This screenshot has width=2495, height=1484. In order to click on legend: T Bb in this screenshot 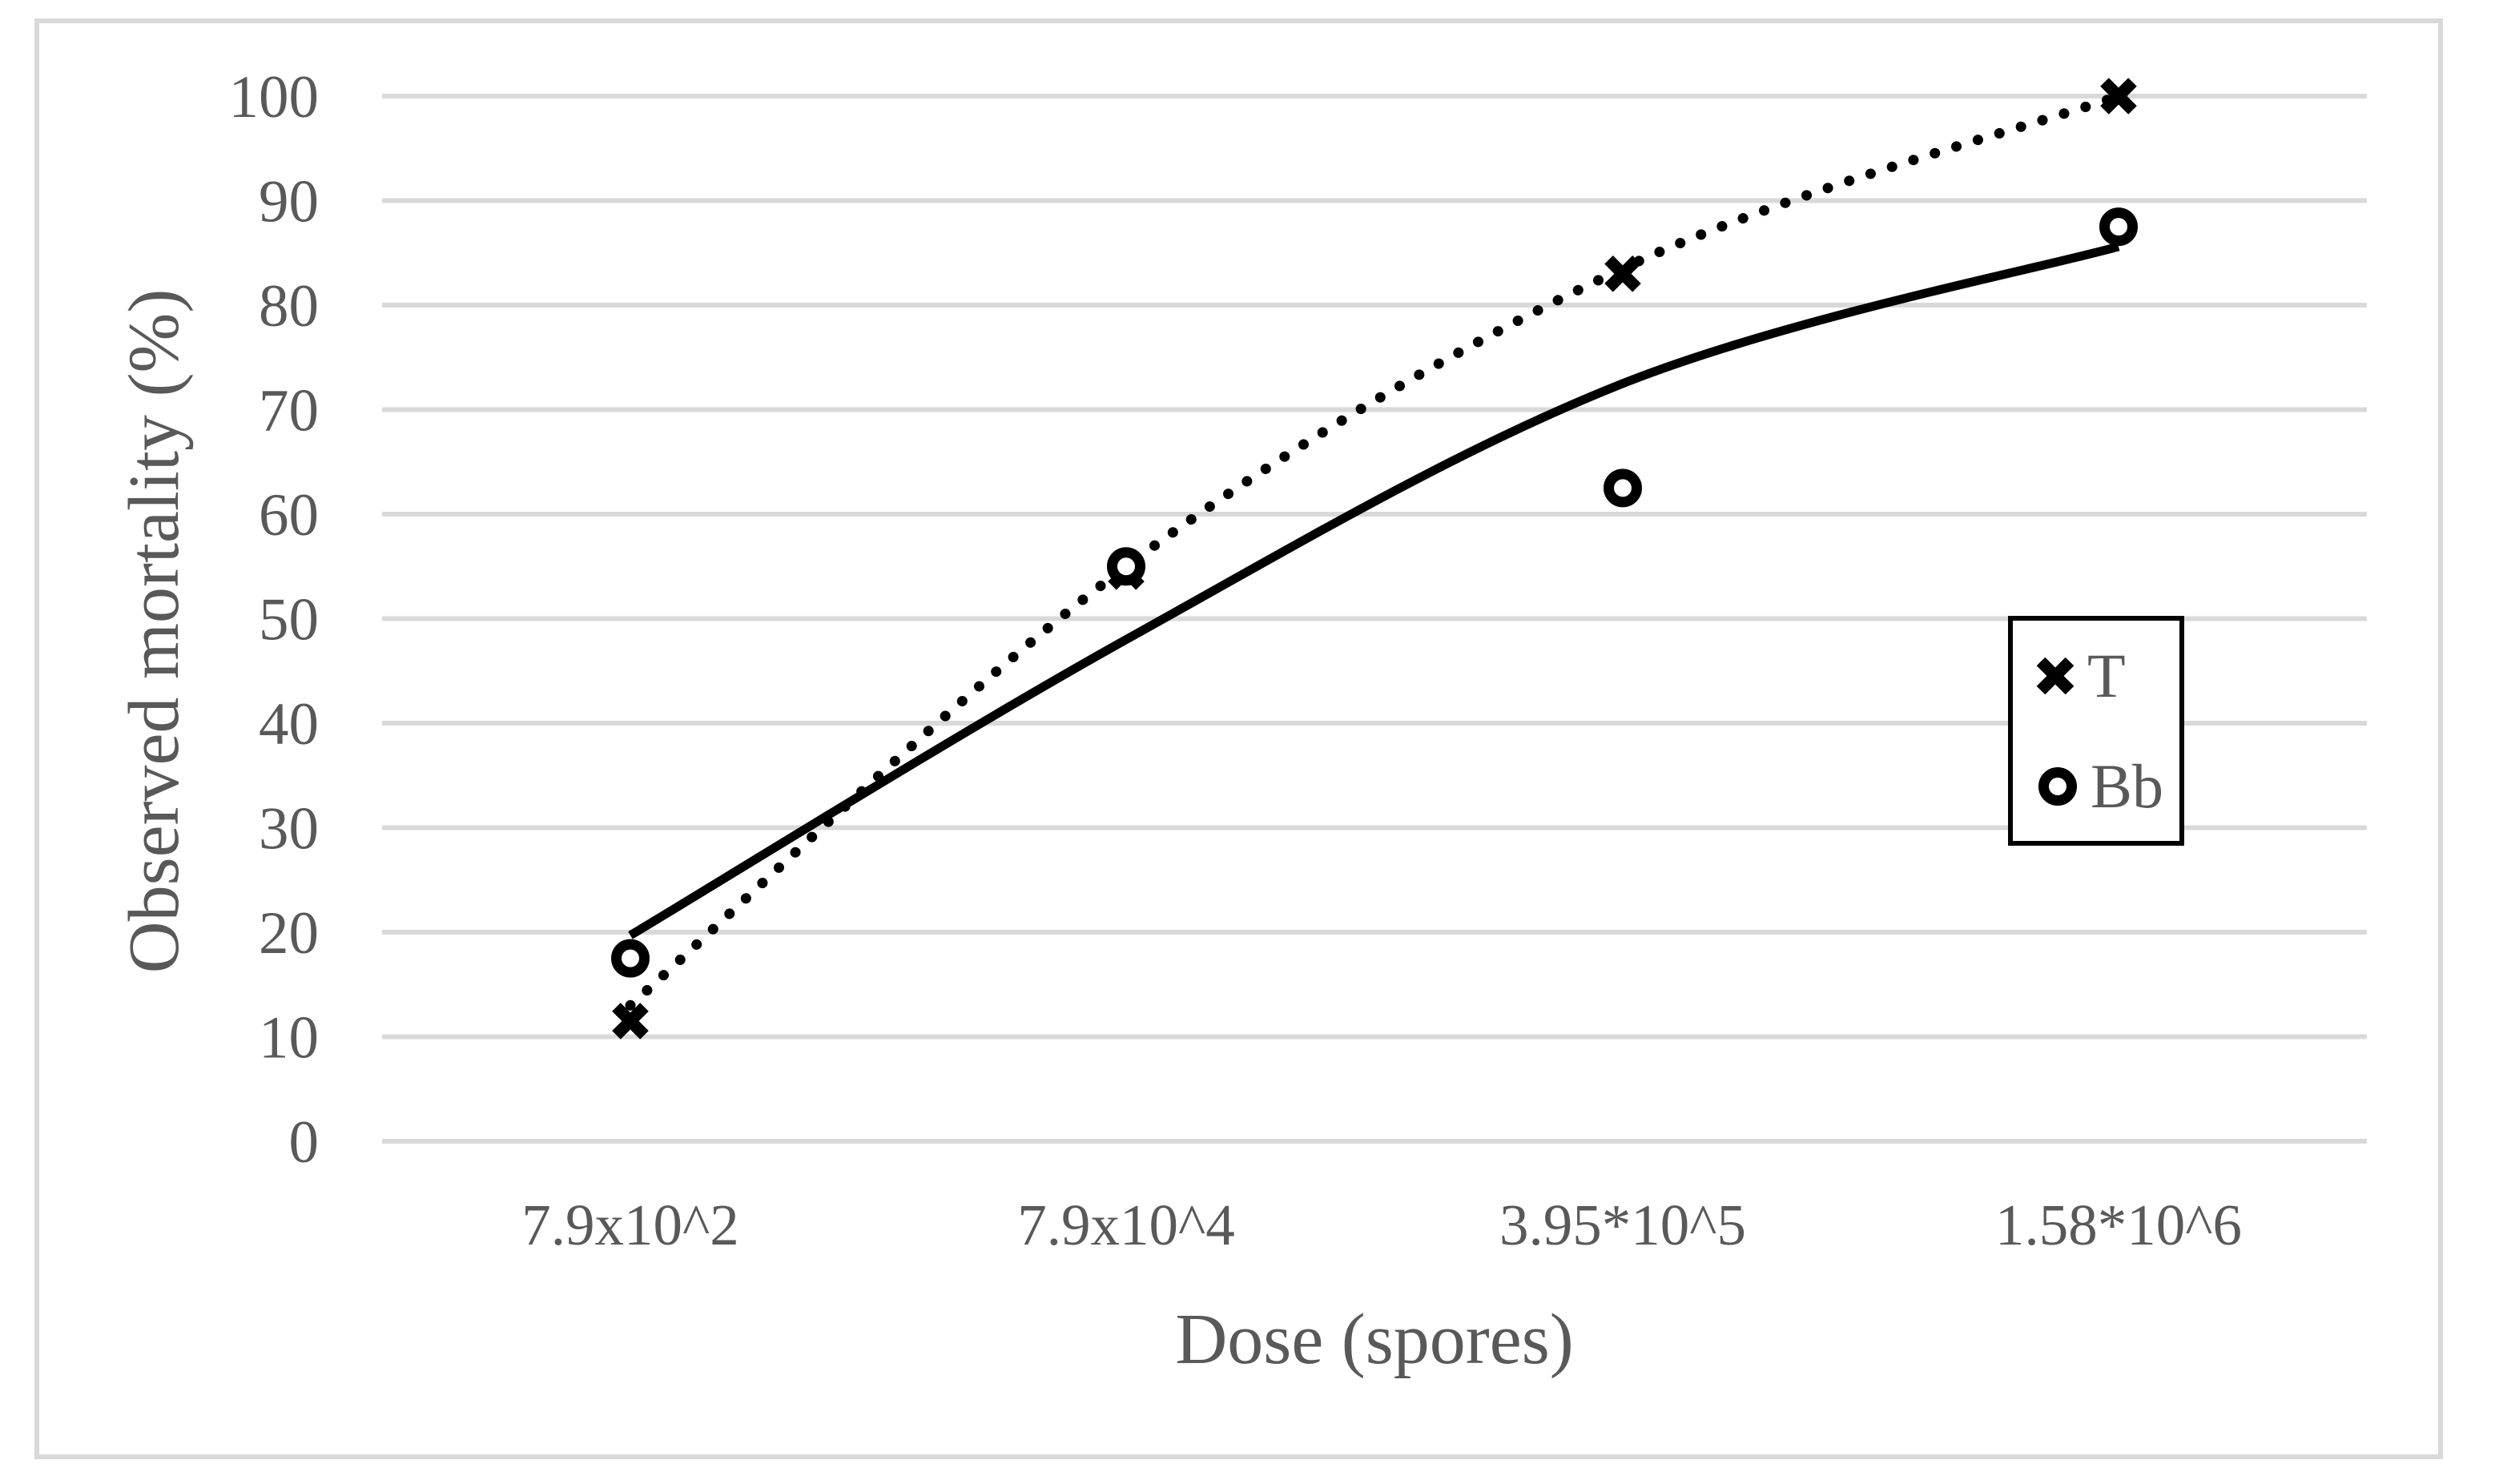, I will do `click(2096, 731)`.